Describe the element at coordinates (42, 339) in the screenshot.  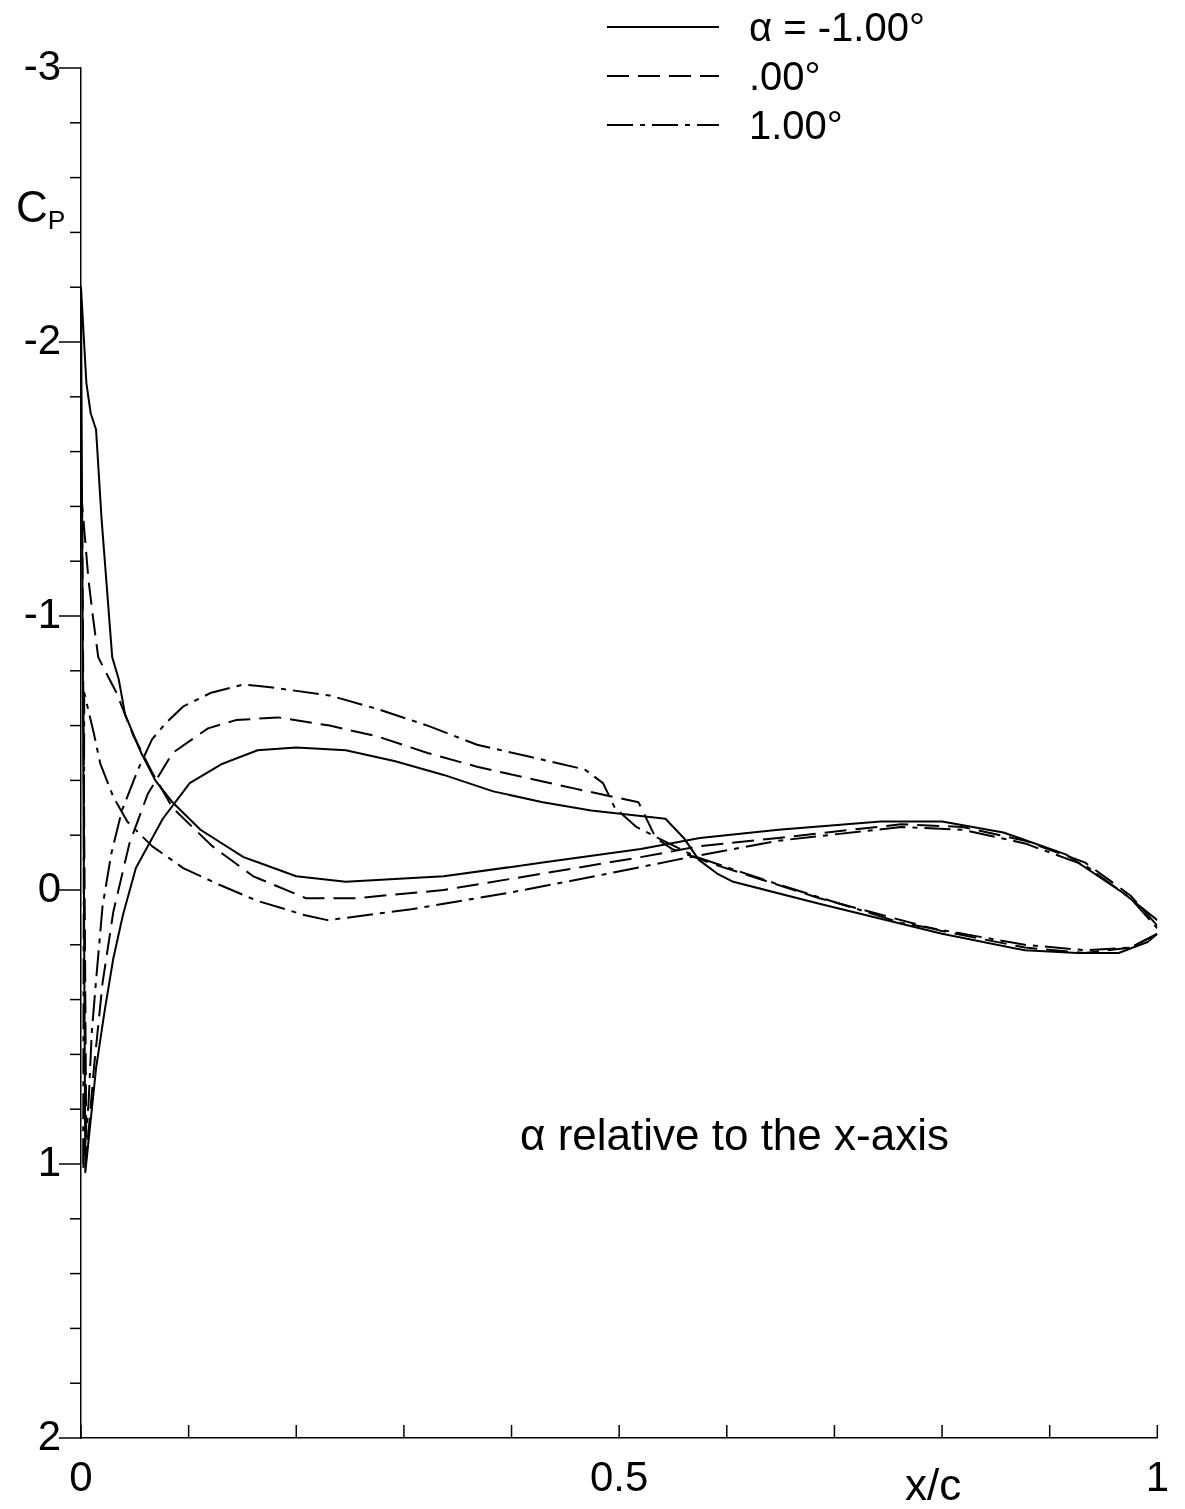
I see `y-tick-label: -2` at that location.